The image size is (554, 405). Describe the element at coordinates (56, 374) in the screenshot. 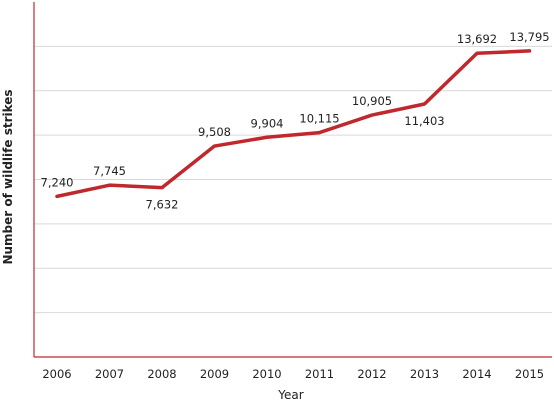

I see `x-tick-label: 2006` at that location.